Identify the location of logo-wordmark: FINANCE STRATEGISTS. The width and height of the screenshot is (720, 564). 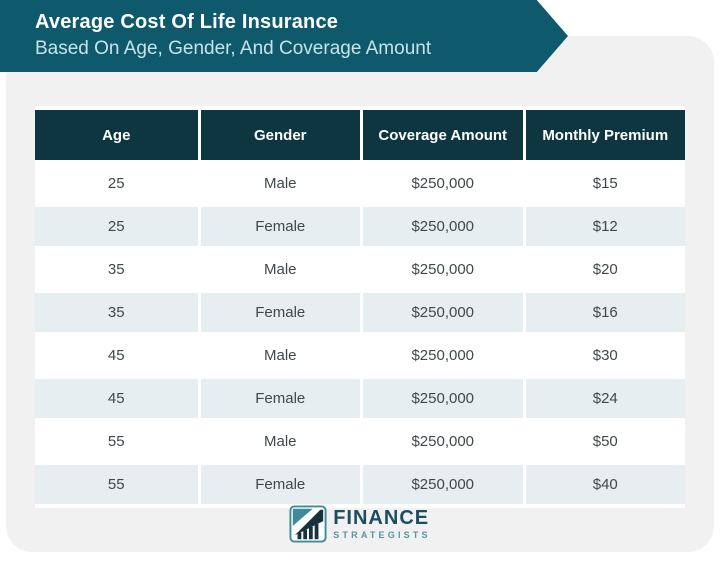
(382, 524).